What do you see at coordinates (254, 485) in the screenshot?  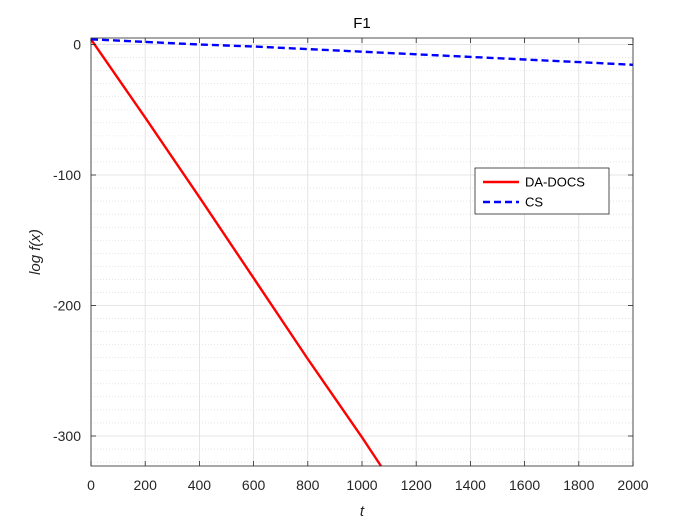 I see `x-tick-label: 600` at bounding box center [254, 485].